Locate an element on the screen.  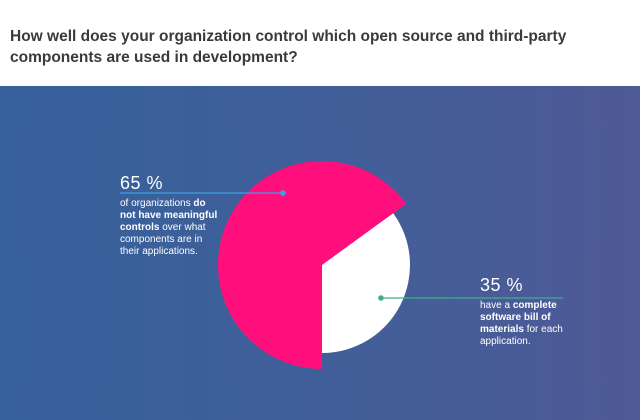
description-text-before: of organizations is located at coordinates (155, 203).